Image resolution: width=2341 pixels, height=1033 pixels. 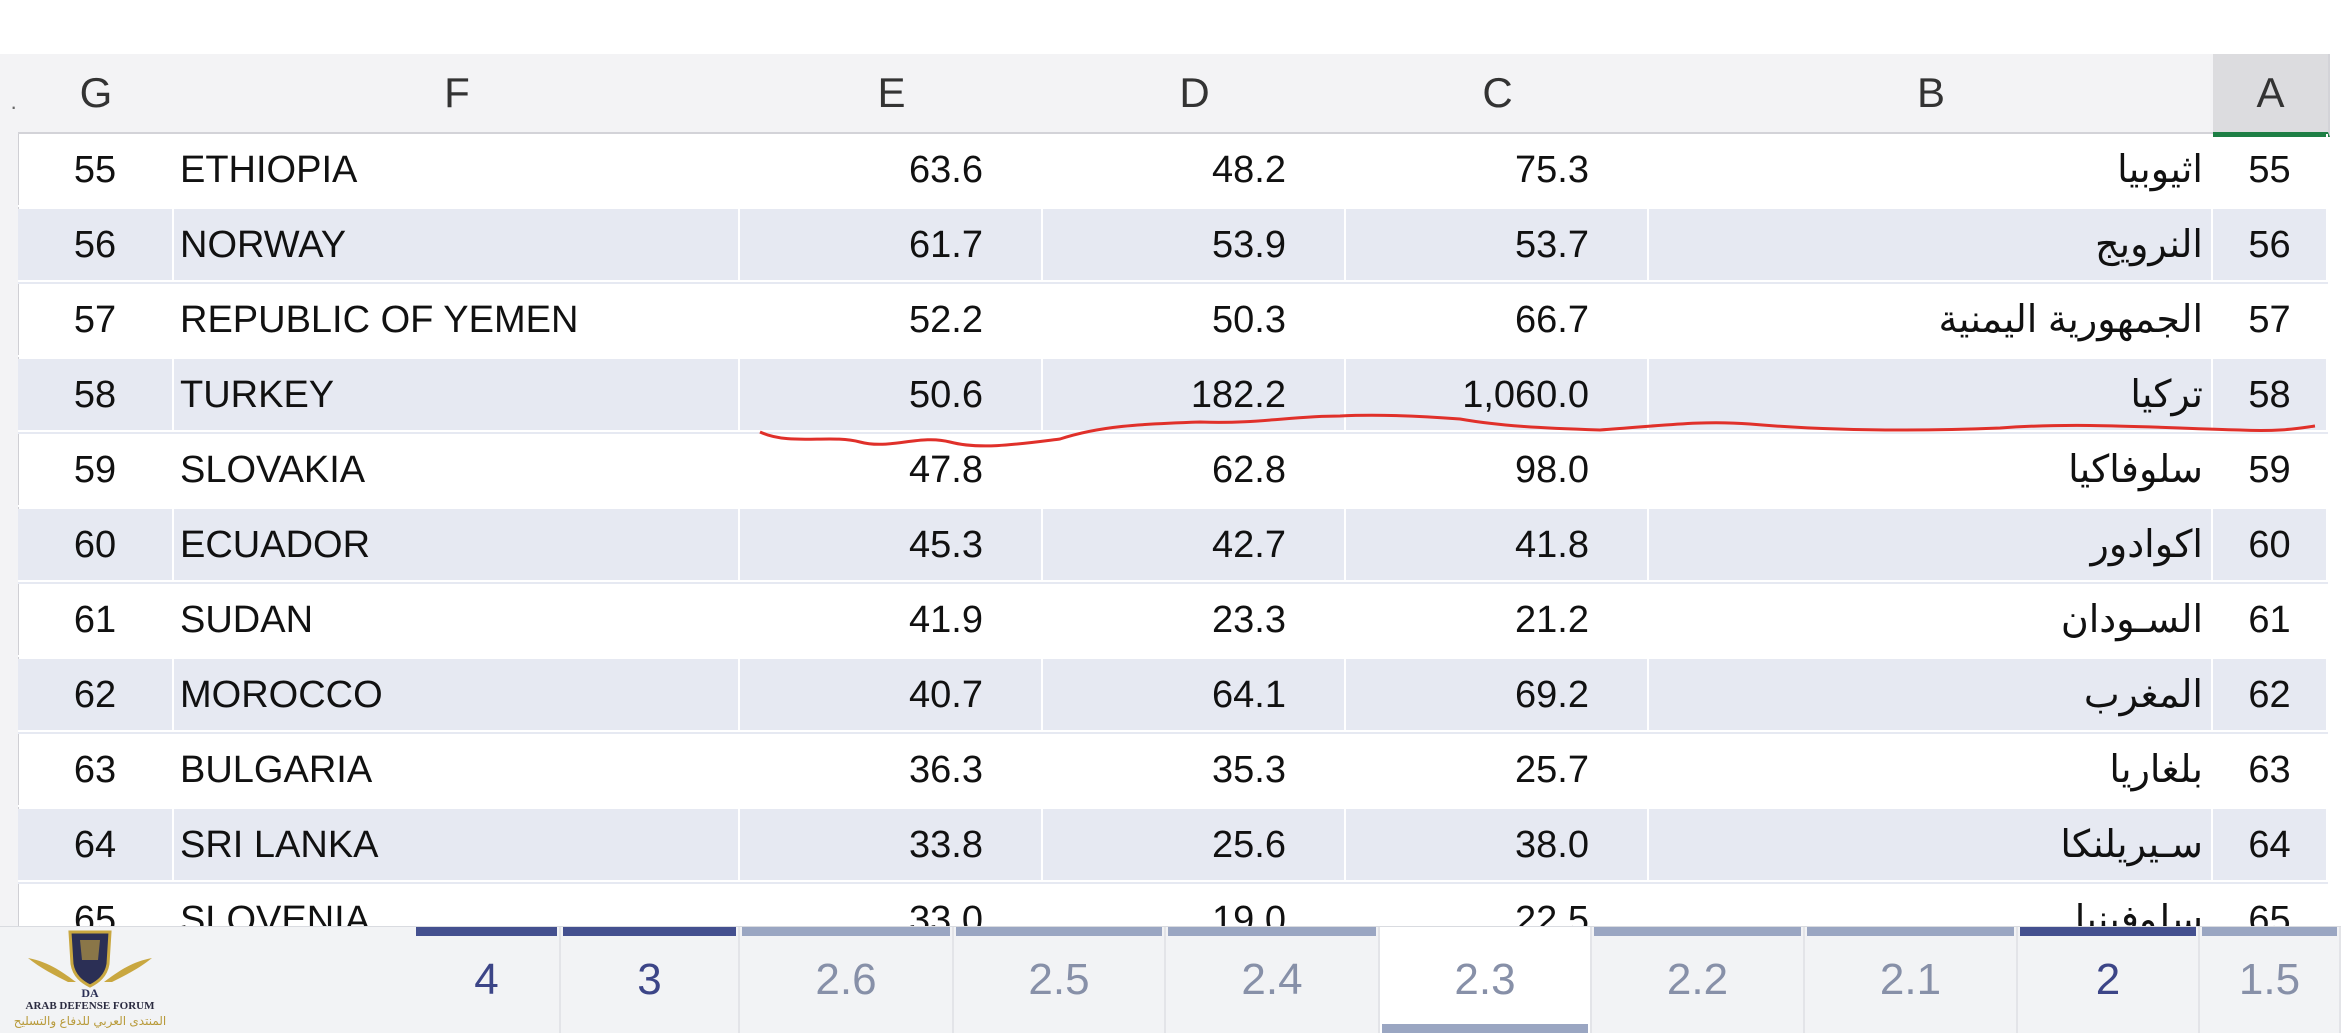 I want to click on cell-e: 33.0, so click(x=891, y=905).